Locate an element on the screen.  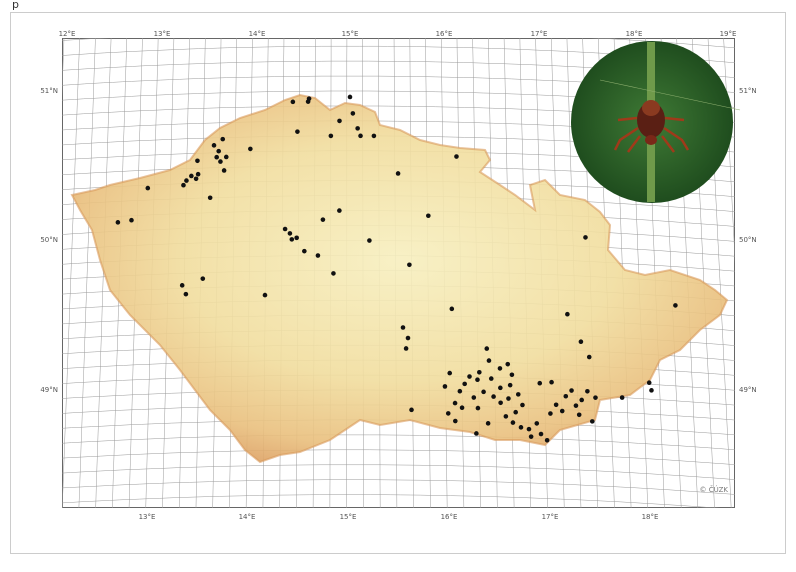
lon-label: 19°E is located at coordinates (728, 34).